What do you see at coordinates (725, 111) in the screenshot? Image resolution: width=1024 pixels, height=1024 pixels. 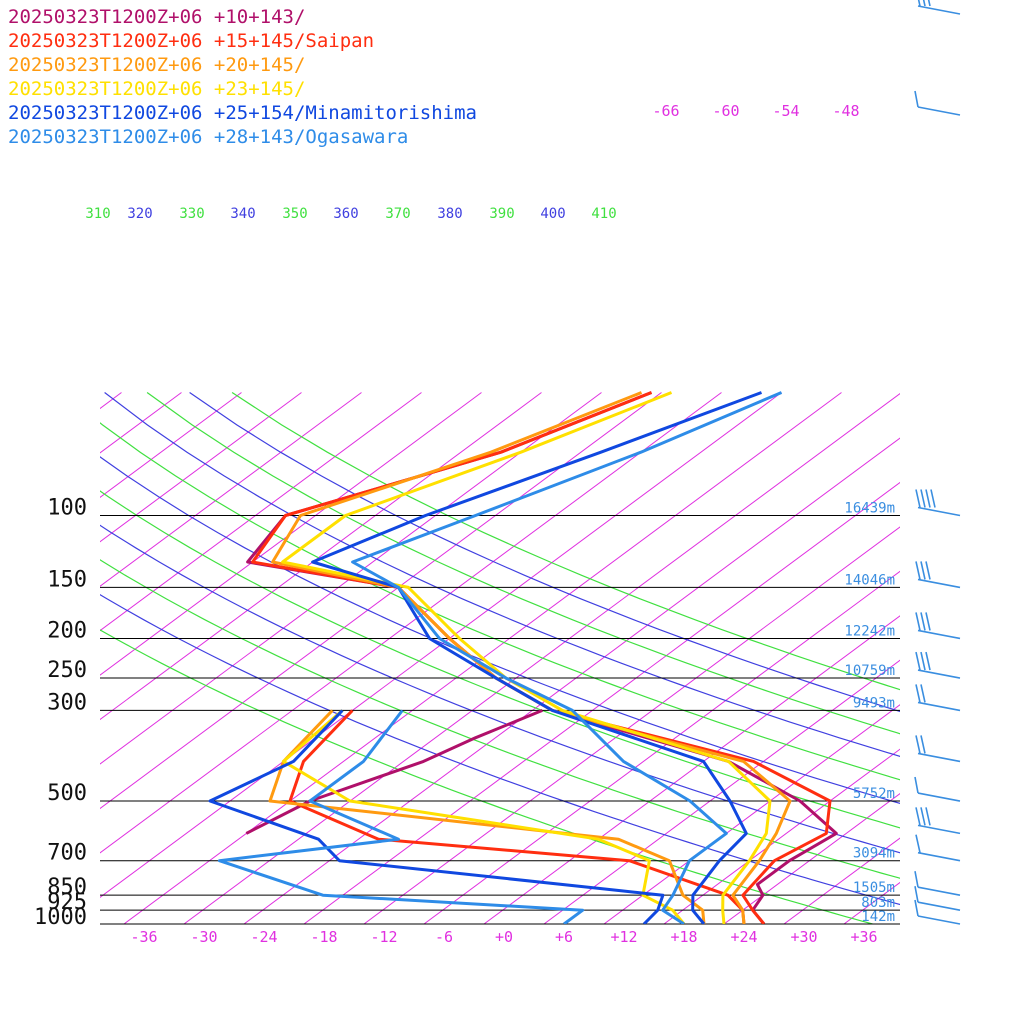 I see `upper-isotherm-label: -60` at bounding box center [725, 111].